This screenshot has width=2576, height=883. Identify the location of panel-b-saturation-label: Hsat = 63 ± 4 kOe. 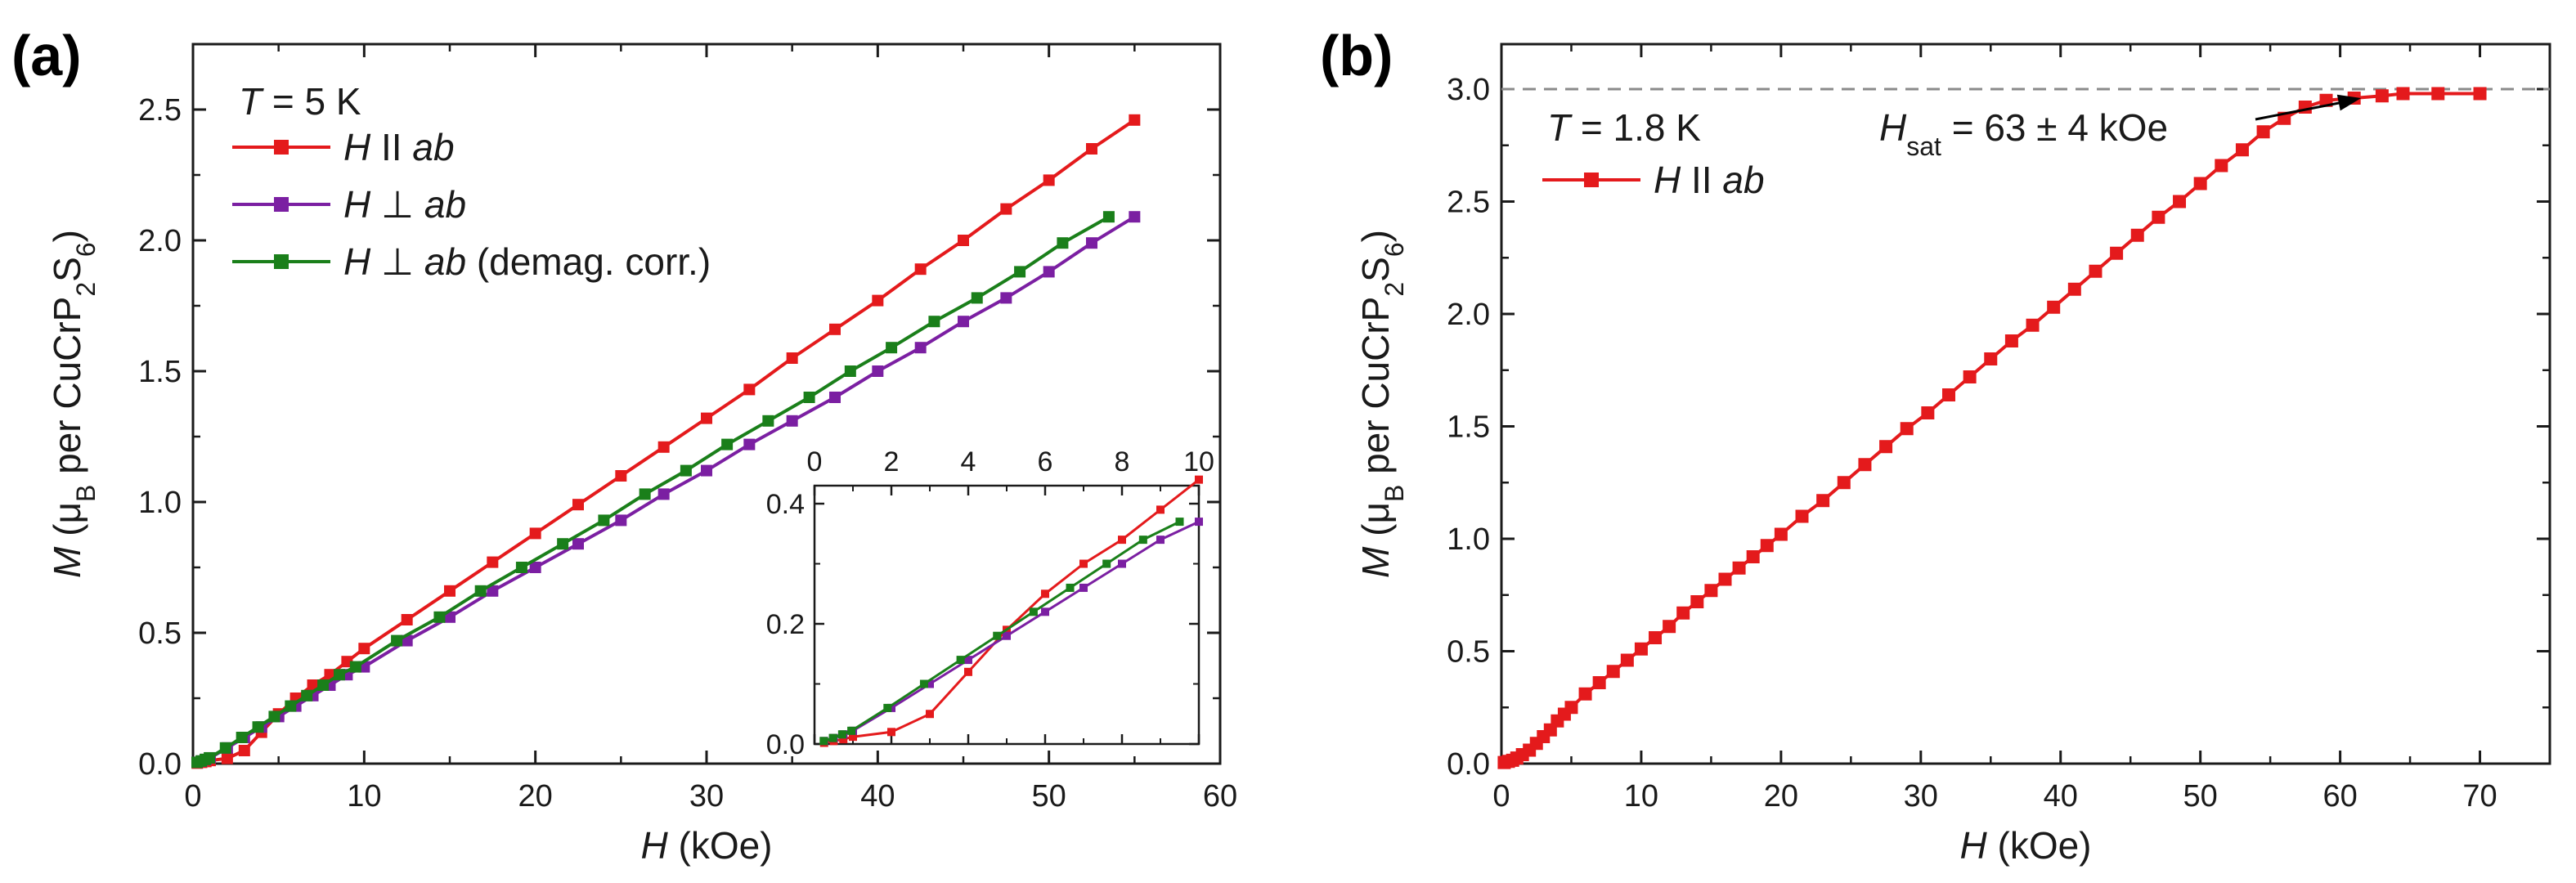
(2023, 133).